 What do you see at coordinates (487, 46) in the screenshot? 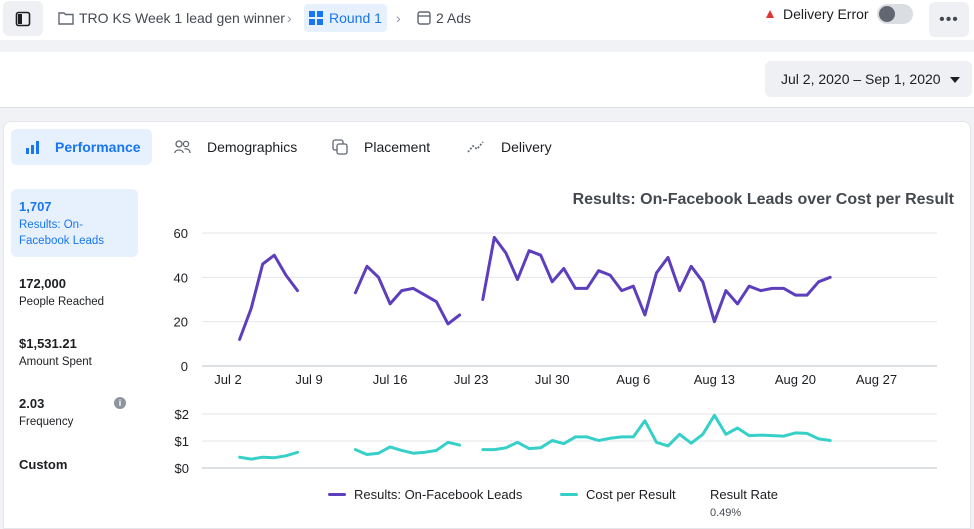
I see `separator` at bounding box center [487, 46].